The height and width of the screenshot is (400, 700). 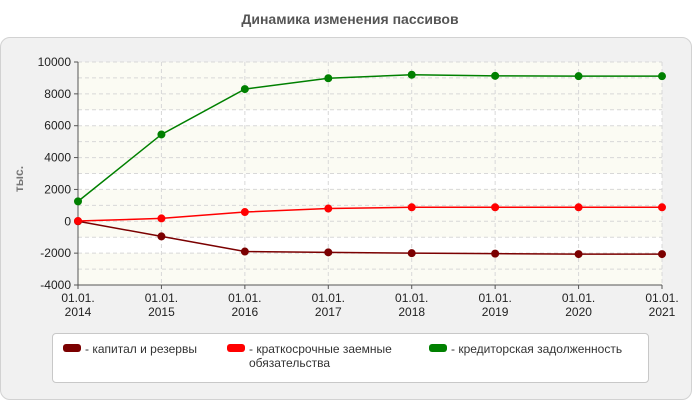 What do you see at coordinates (77, 305) in the screenshot?
I see `x-tick-label: 01.01. 2014` at bounding box center [77, 305].